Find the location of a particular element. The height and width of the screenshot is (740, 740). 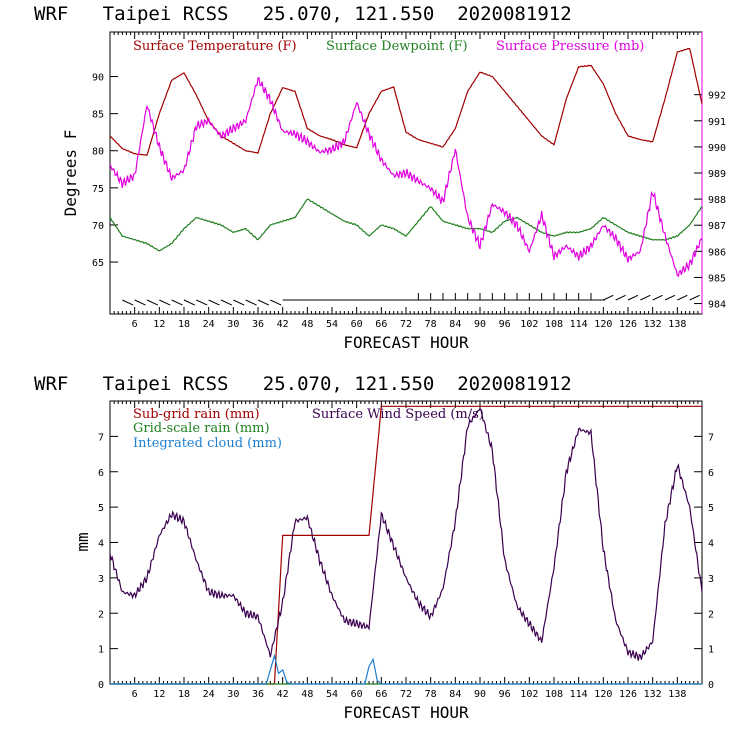

y2-tick-label: 2 is located at coordinates (711, 614).